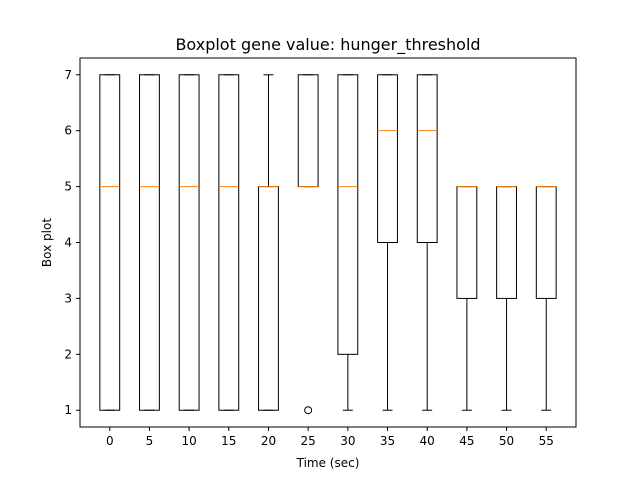 The height and width of the screenshot is (480, 640). What do you see at coordinates (427, 441) in the screenshot?
I see `x-tick-label-40: 40` at bounding box center [427, 441].